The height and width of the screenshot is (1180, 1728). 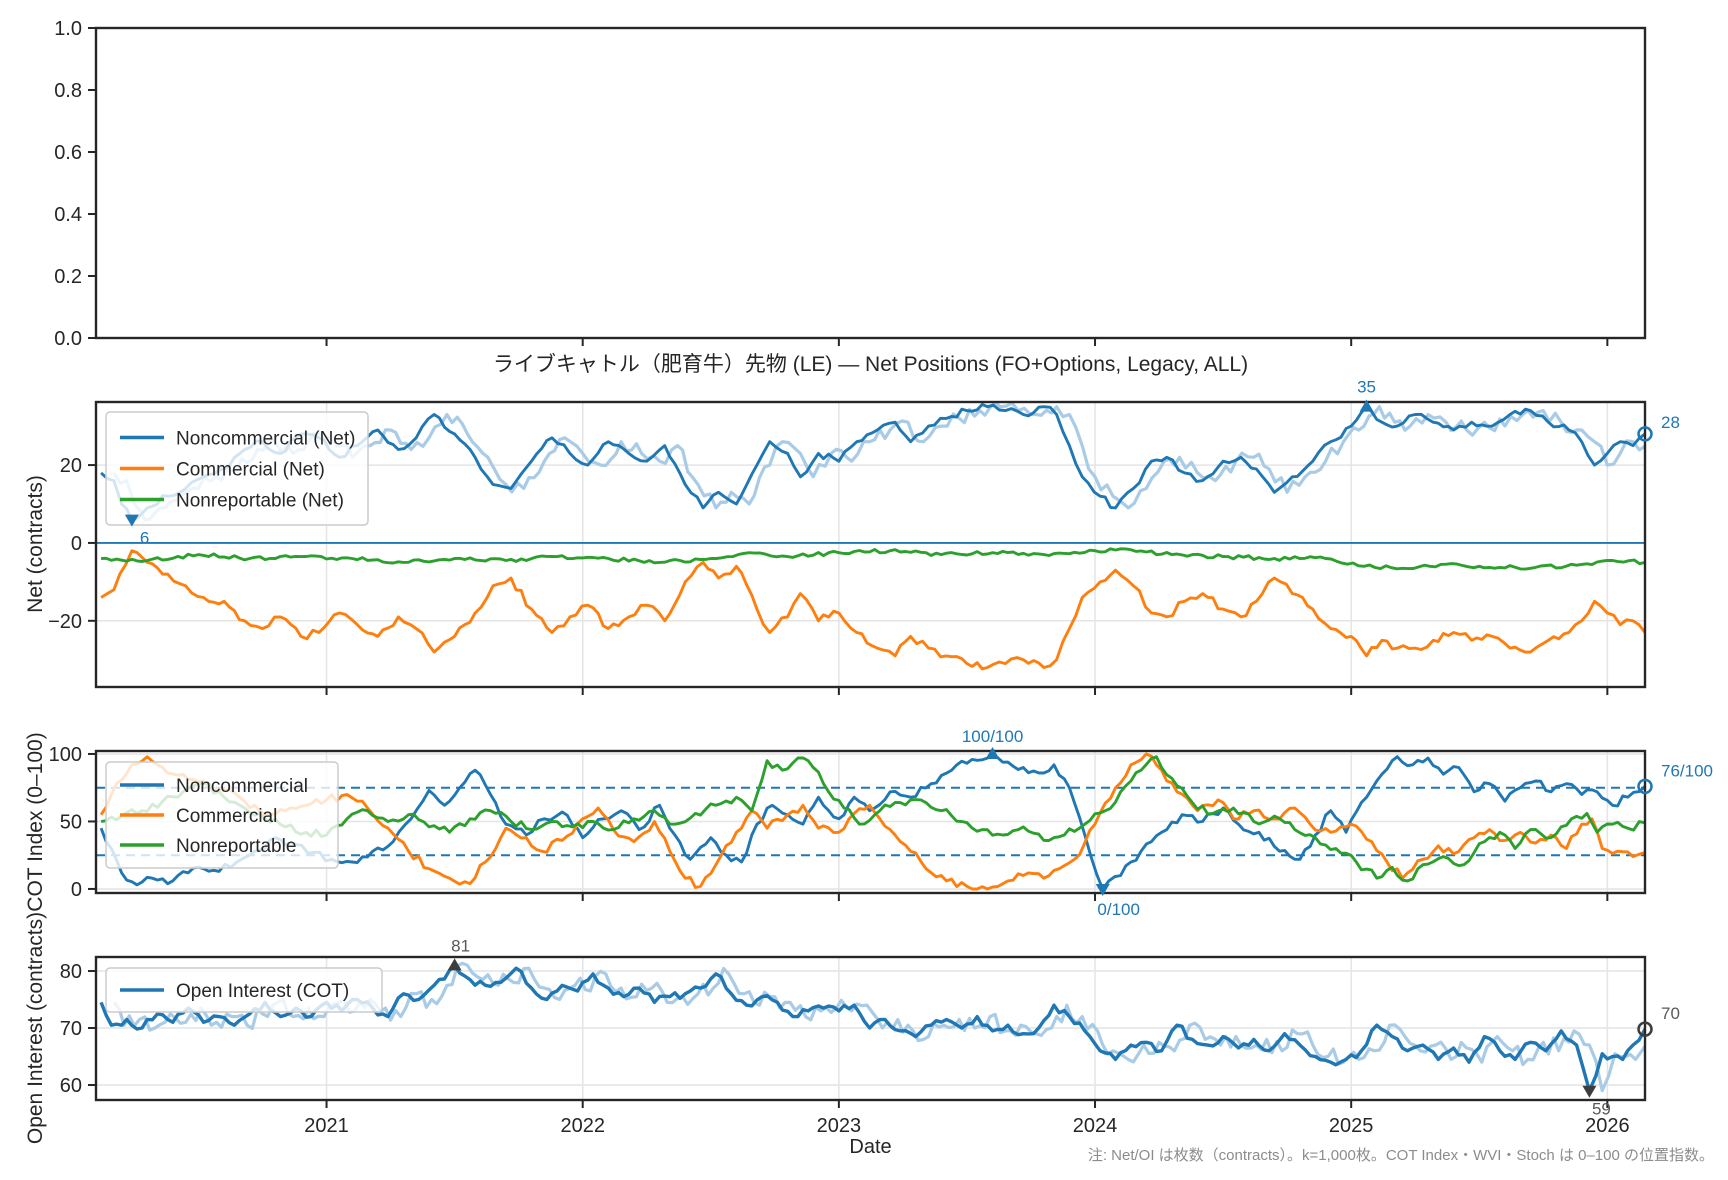 What do you see at coordinates (68, 215) in the screenshot?
I see `y-tick-label: 0.4` at bounding box center [68, 215].